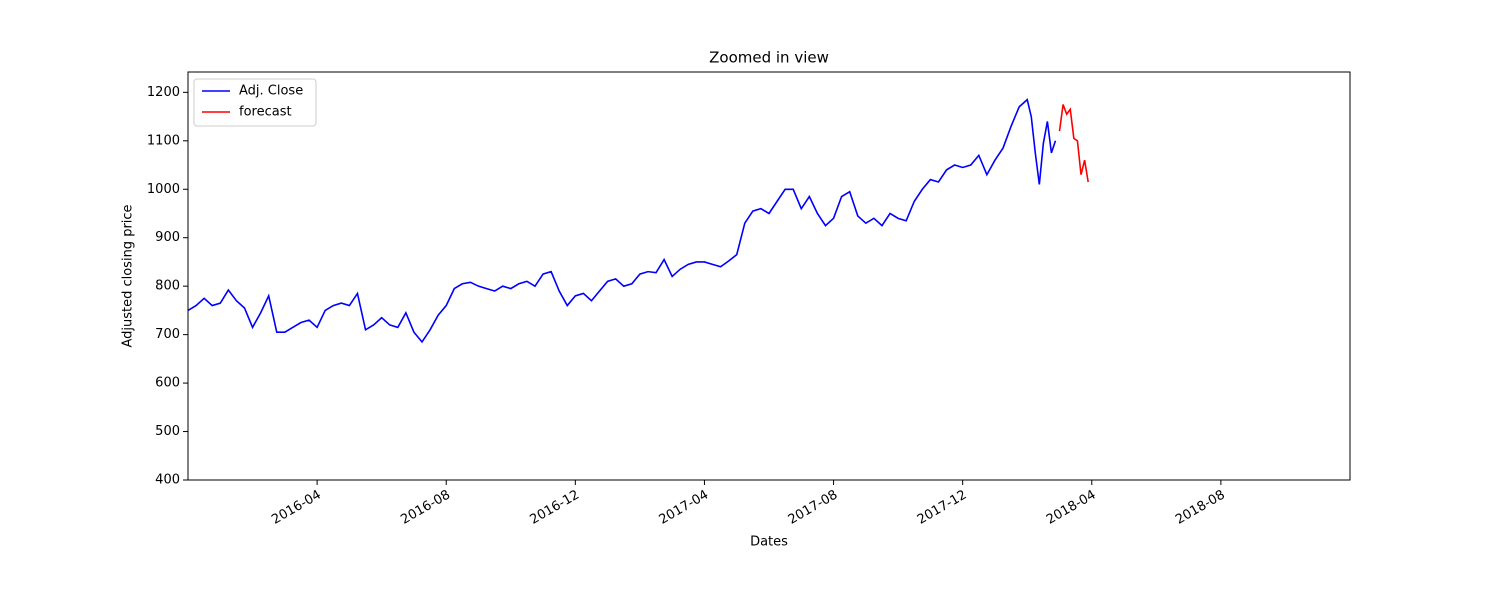 This screenshot has height=600, width=1500. Describe the element at coordinates (265, 112) in the screenshot. I see `legend-label: forecast` at that location.